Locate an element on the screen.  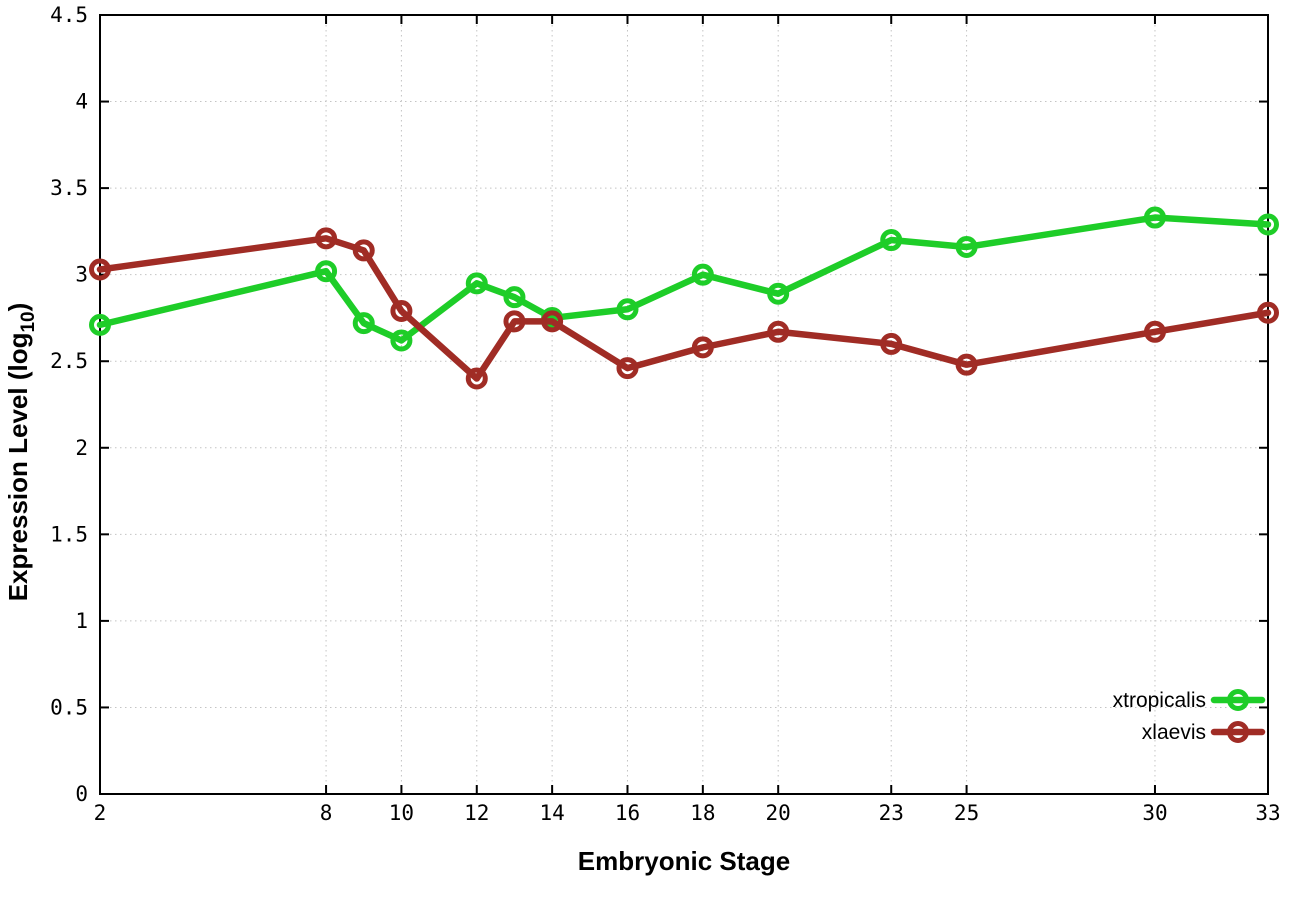
x-tick-label: 2 is located at coordinates (100, 813).